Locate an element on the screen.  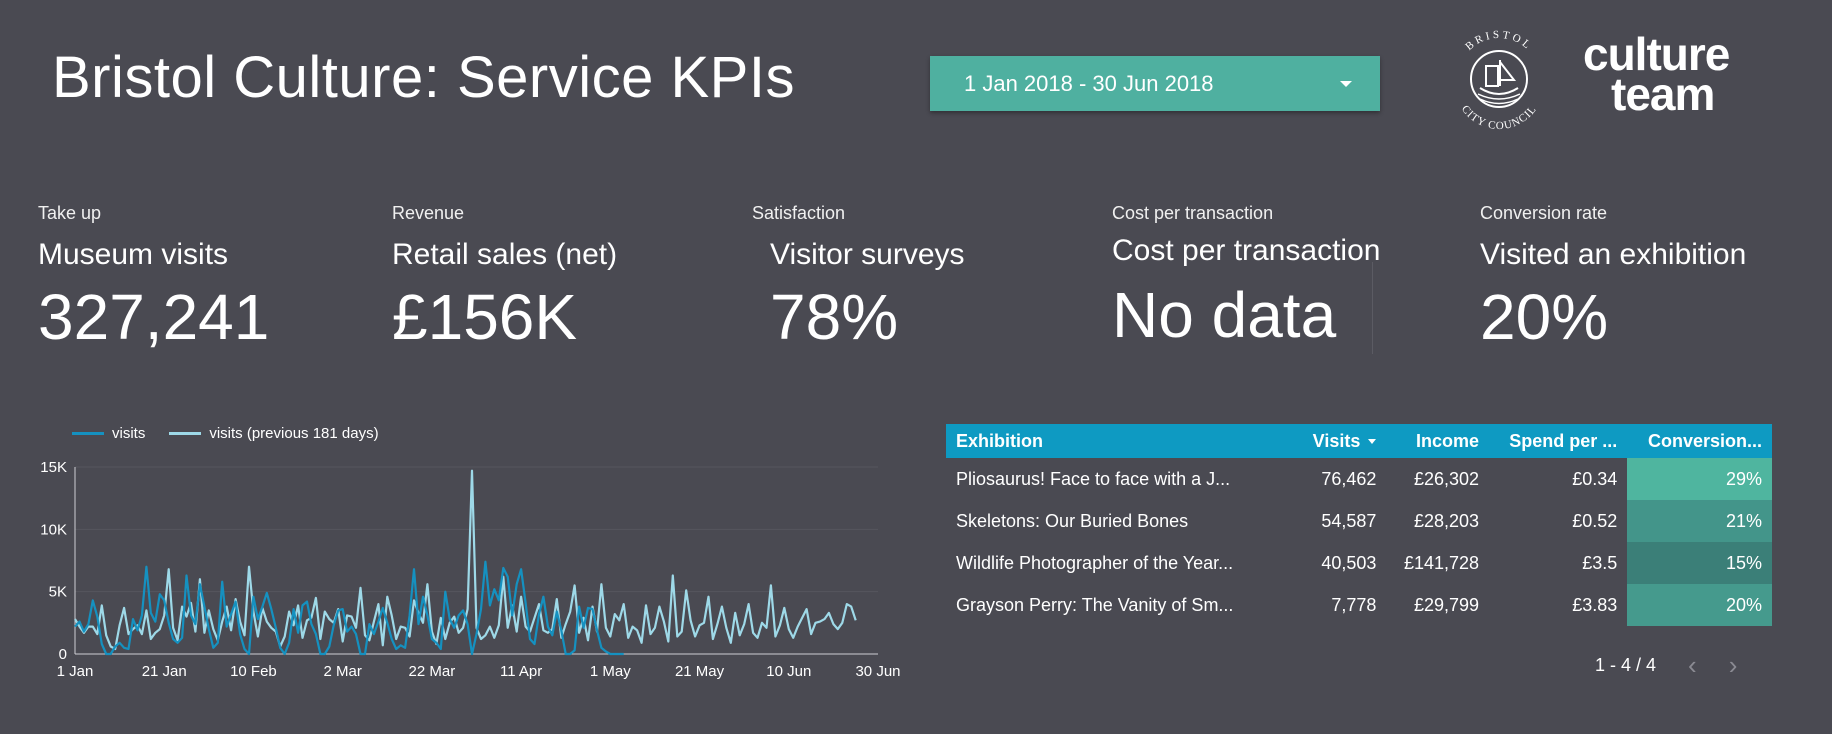
svg-text: BRISTOL is located at coordinates (1499, 41).